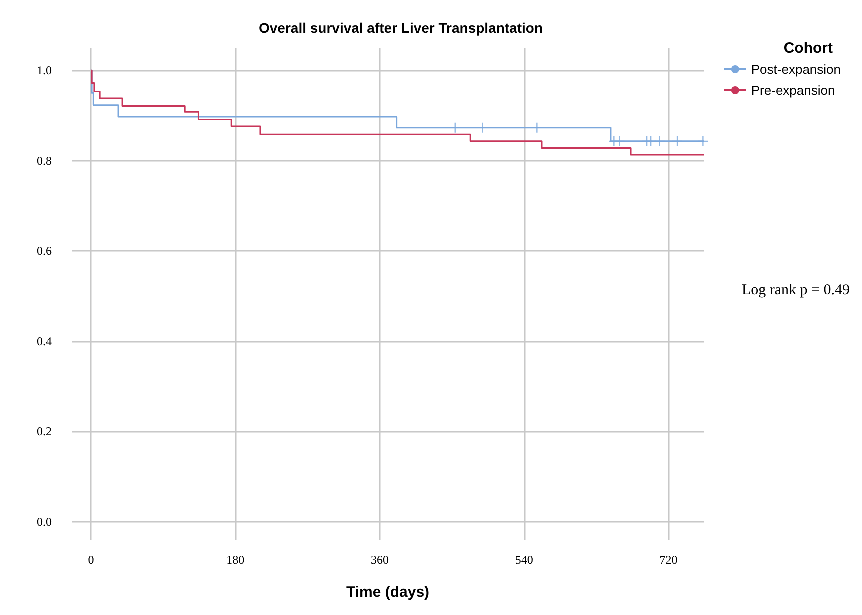 This screenshot has width=862, height=615. Describe the element at coordinates (793, 90) in the screenshot. I see `legend-label: Pre-expansion` at that location.